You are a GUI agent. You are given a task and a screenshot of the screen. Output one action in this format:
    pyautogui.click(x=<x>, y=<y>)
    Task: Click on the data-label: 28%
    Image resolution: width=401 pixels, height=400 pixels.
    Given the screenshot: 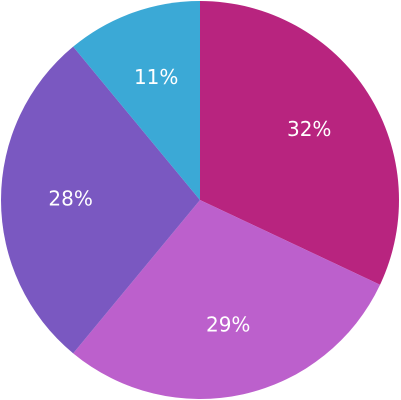 What is the action you would take?
    pyautogui.click(x=70, y=199)
    